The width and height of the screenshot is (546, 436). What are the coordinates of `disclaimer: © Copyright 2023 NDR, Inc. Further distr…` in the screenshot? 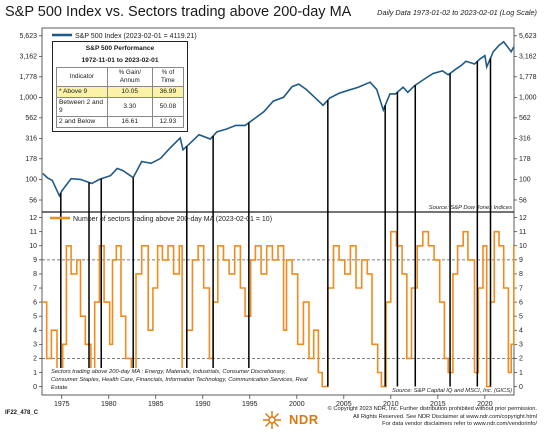 It's located at (432, 417).